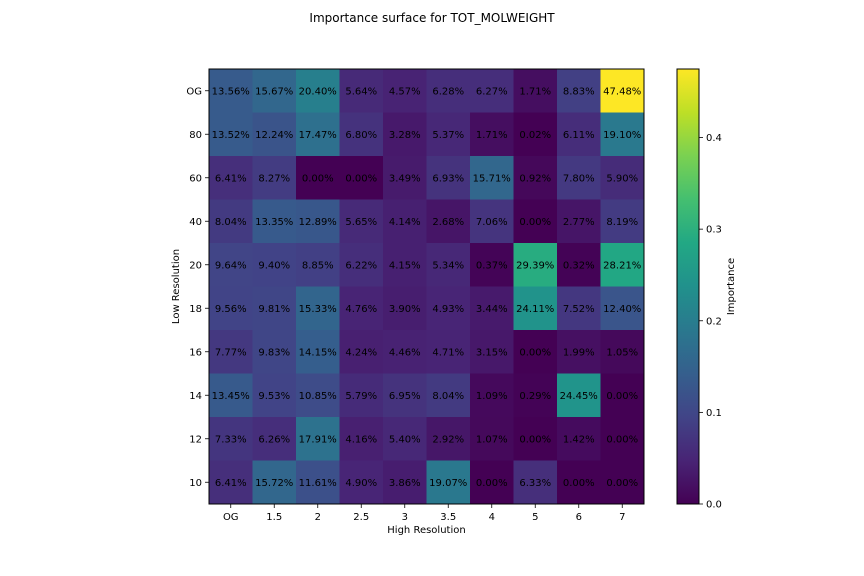  What do you see at coordinates (535, 396) in the screenshot?
I see `cell-value-label: 0.29%` at bounding box center [535, 396].